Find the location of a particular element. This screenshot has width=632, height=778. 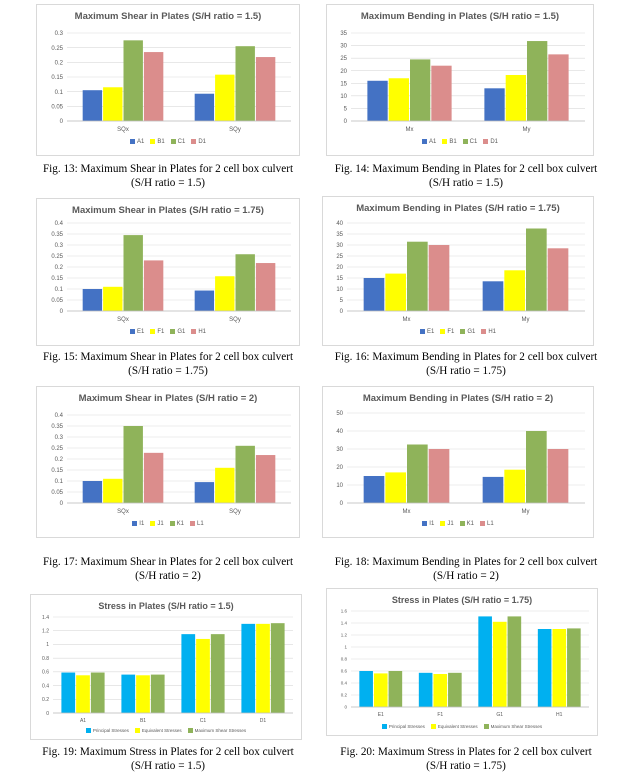

bar-SQx-l1 is located at coordinates (153, 477).